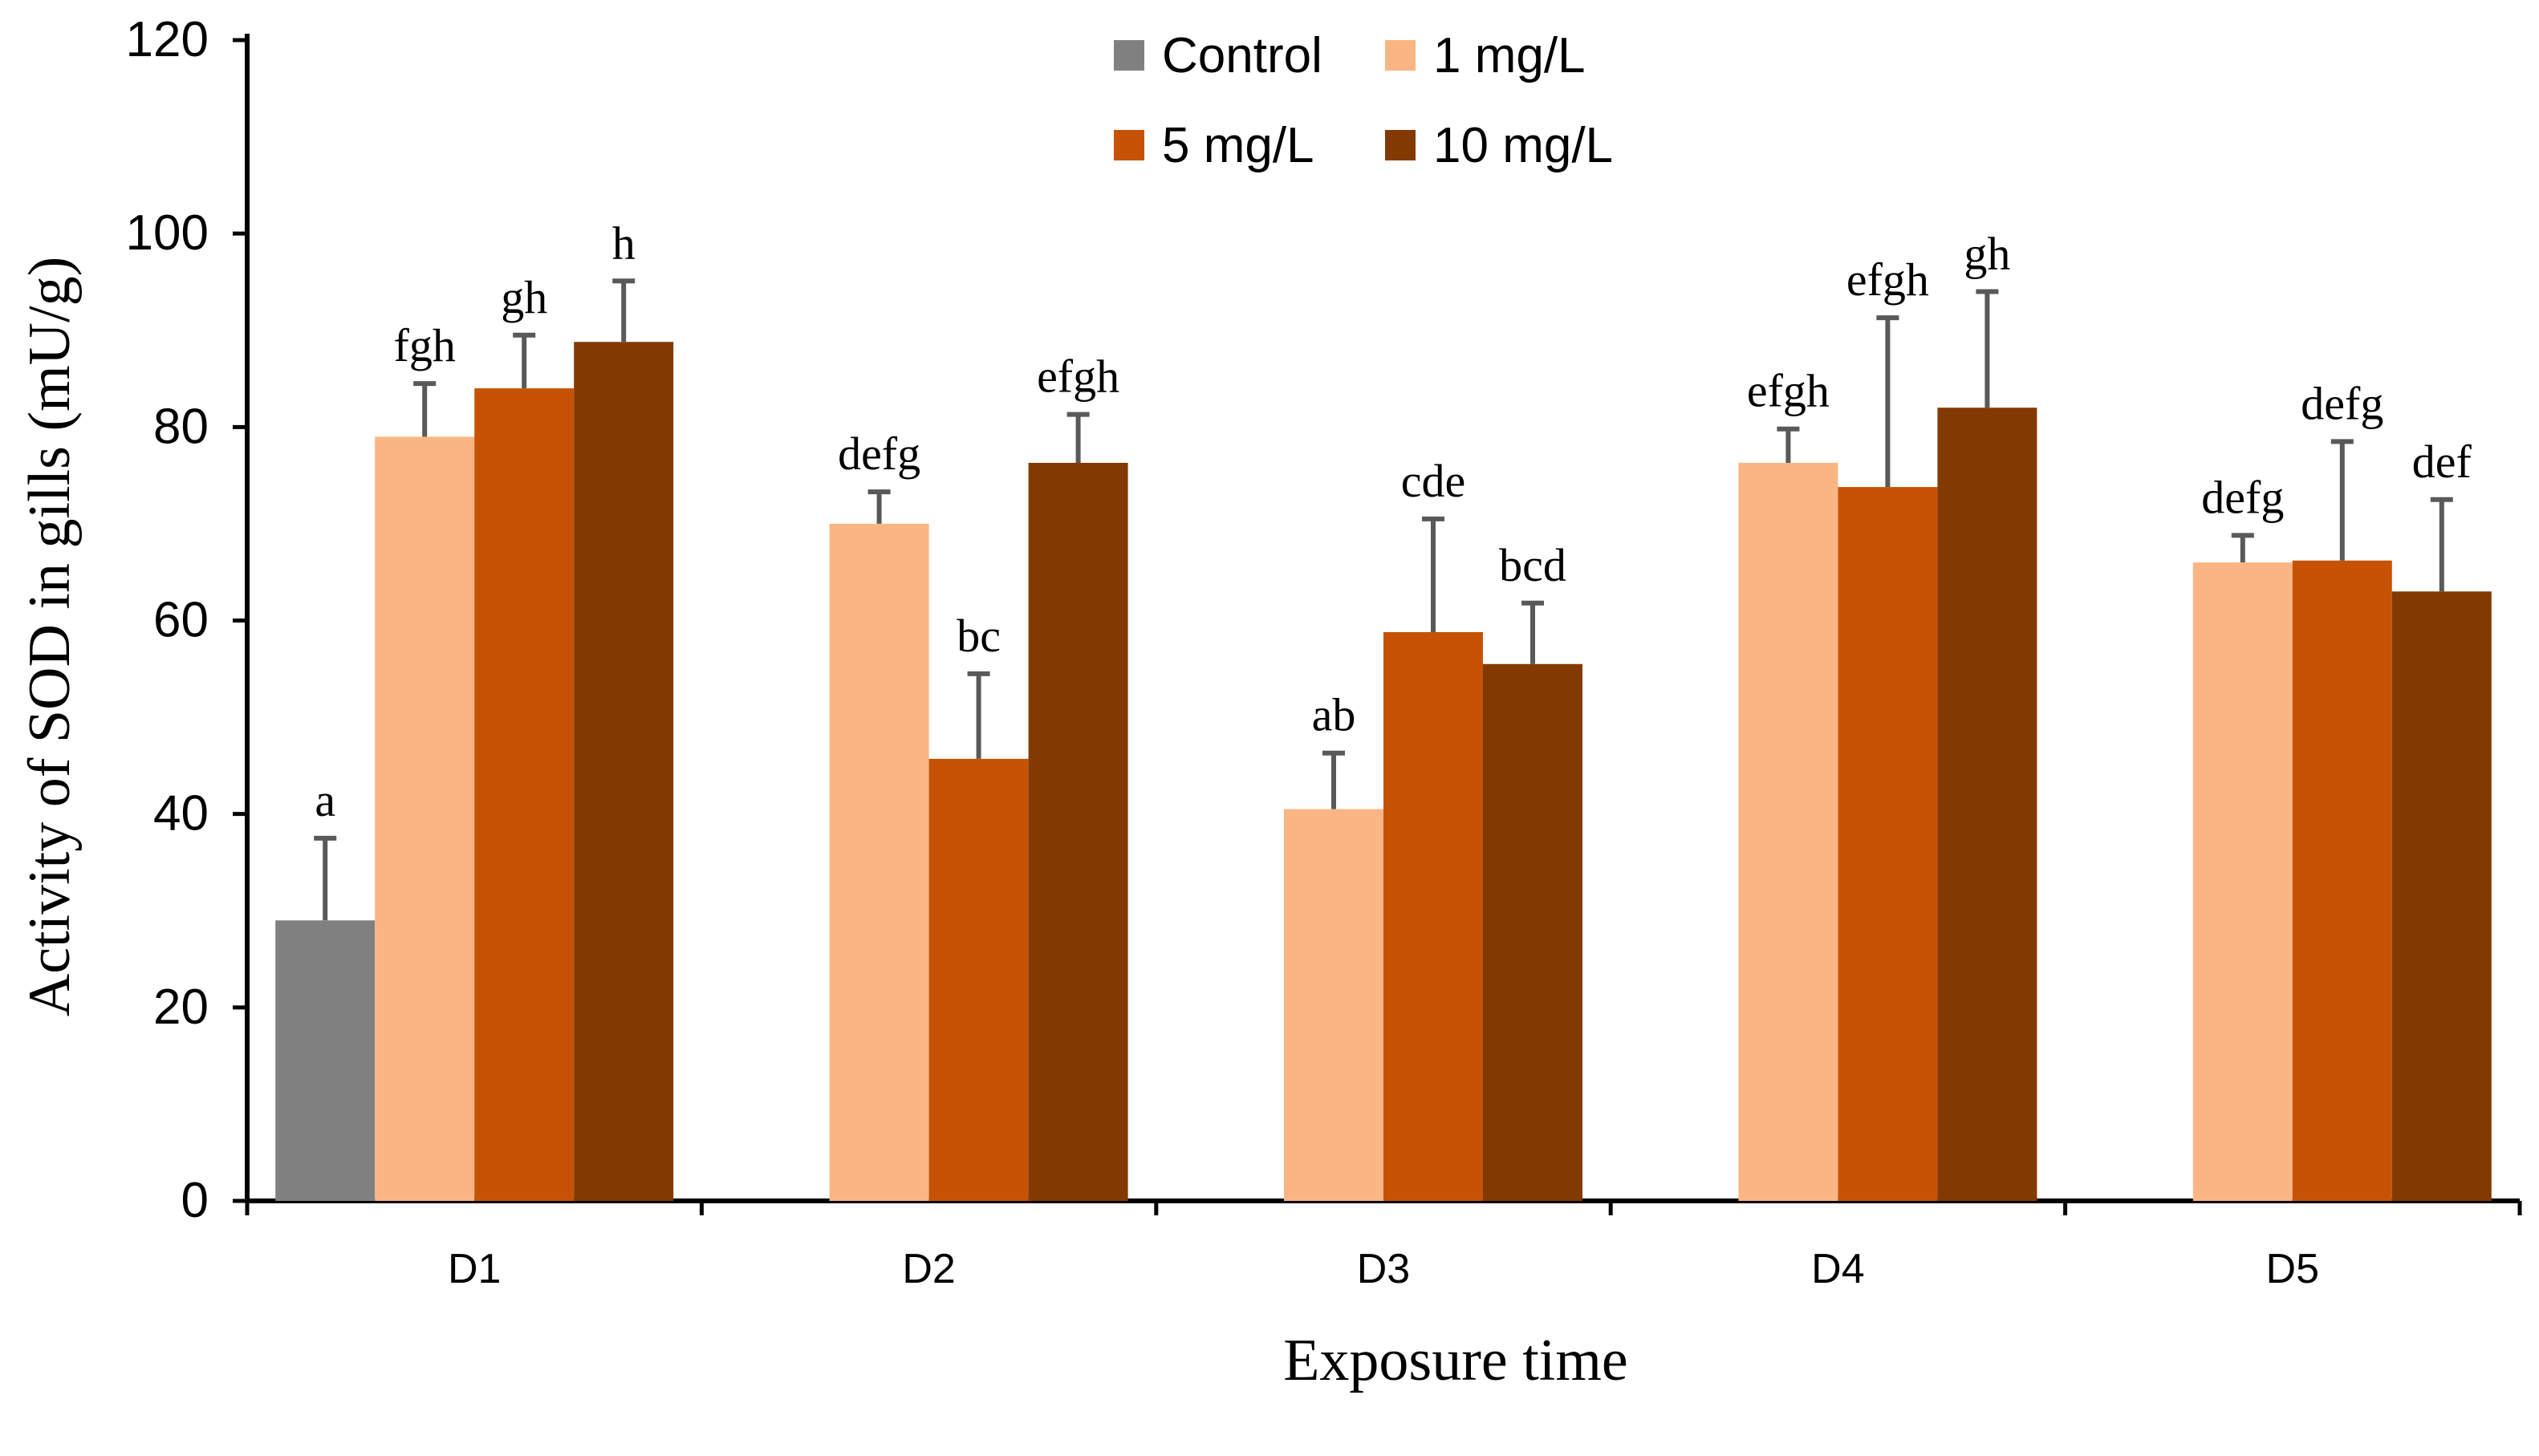 The image size is (2539, 1456). I want to click on legend-label: 10 mg/L, so click(1523, 145).